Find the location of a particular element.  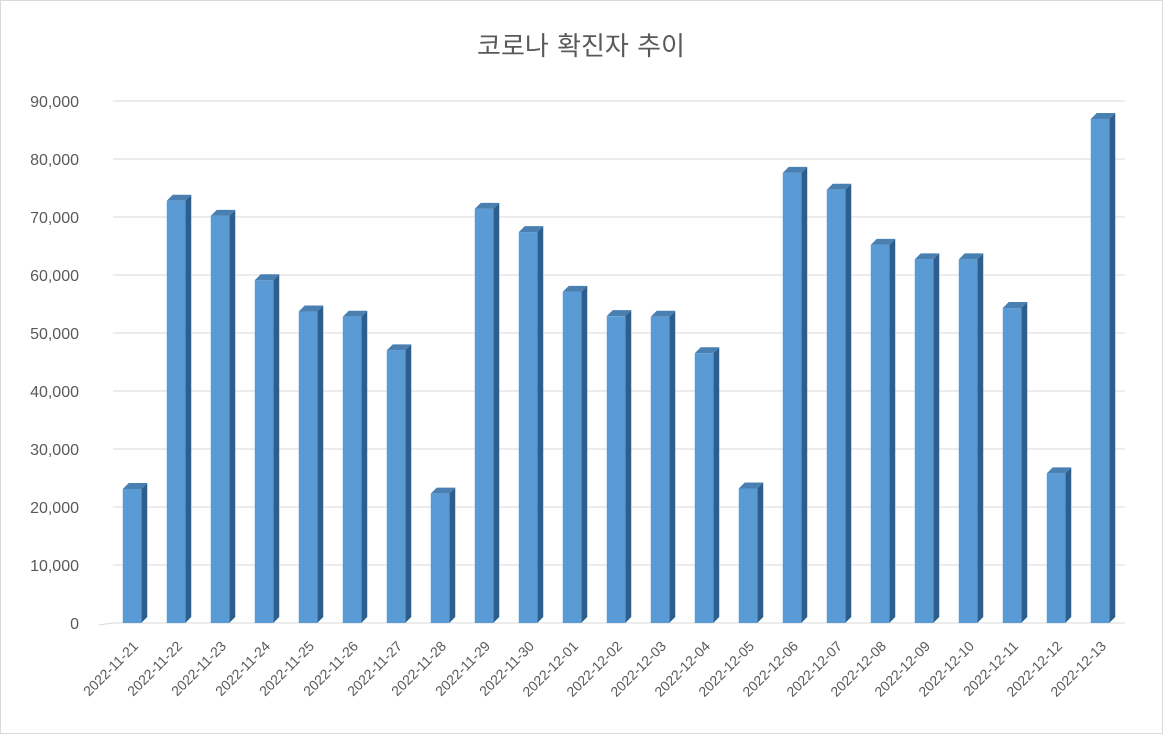

floor-edge is located at coordinates (106, 624).